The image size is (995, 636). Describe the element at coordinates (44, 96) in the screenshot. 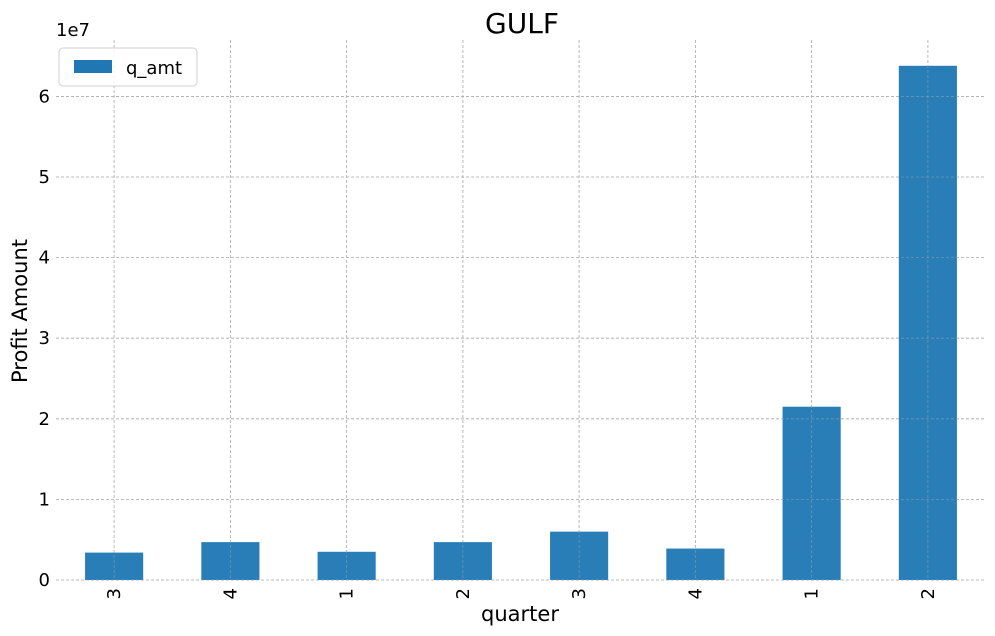

I see `y-tick-label: 6` at that location.